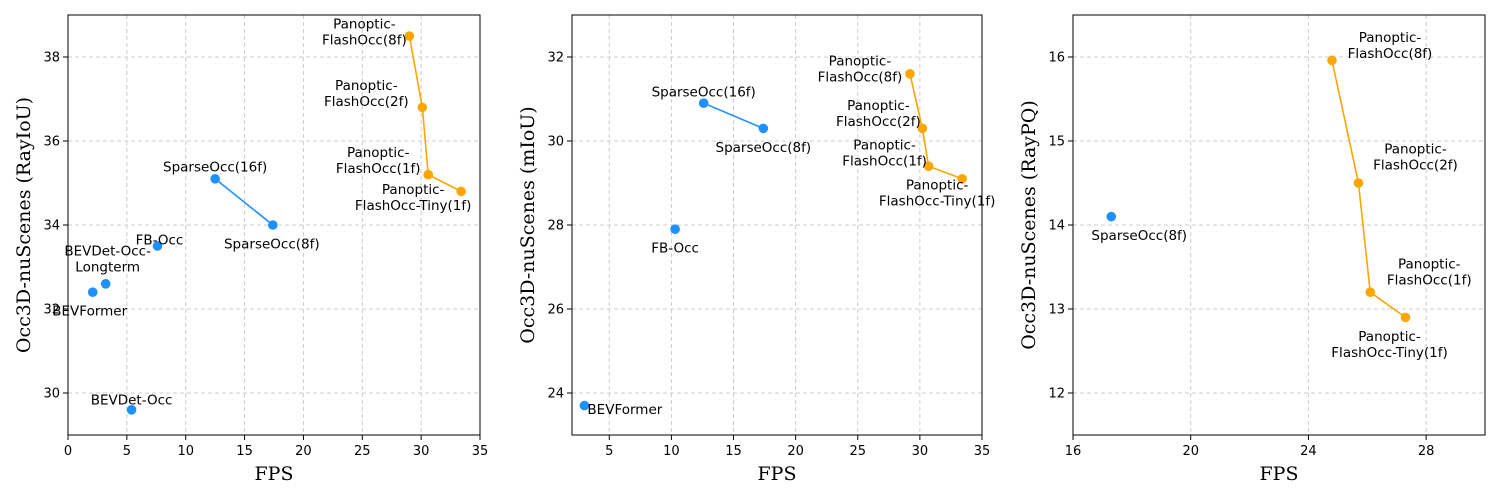  I want to click on y-tick-label: 16, so click(1056, 58).